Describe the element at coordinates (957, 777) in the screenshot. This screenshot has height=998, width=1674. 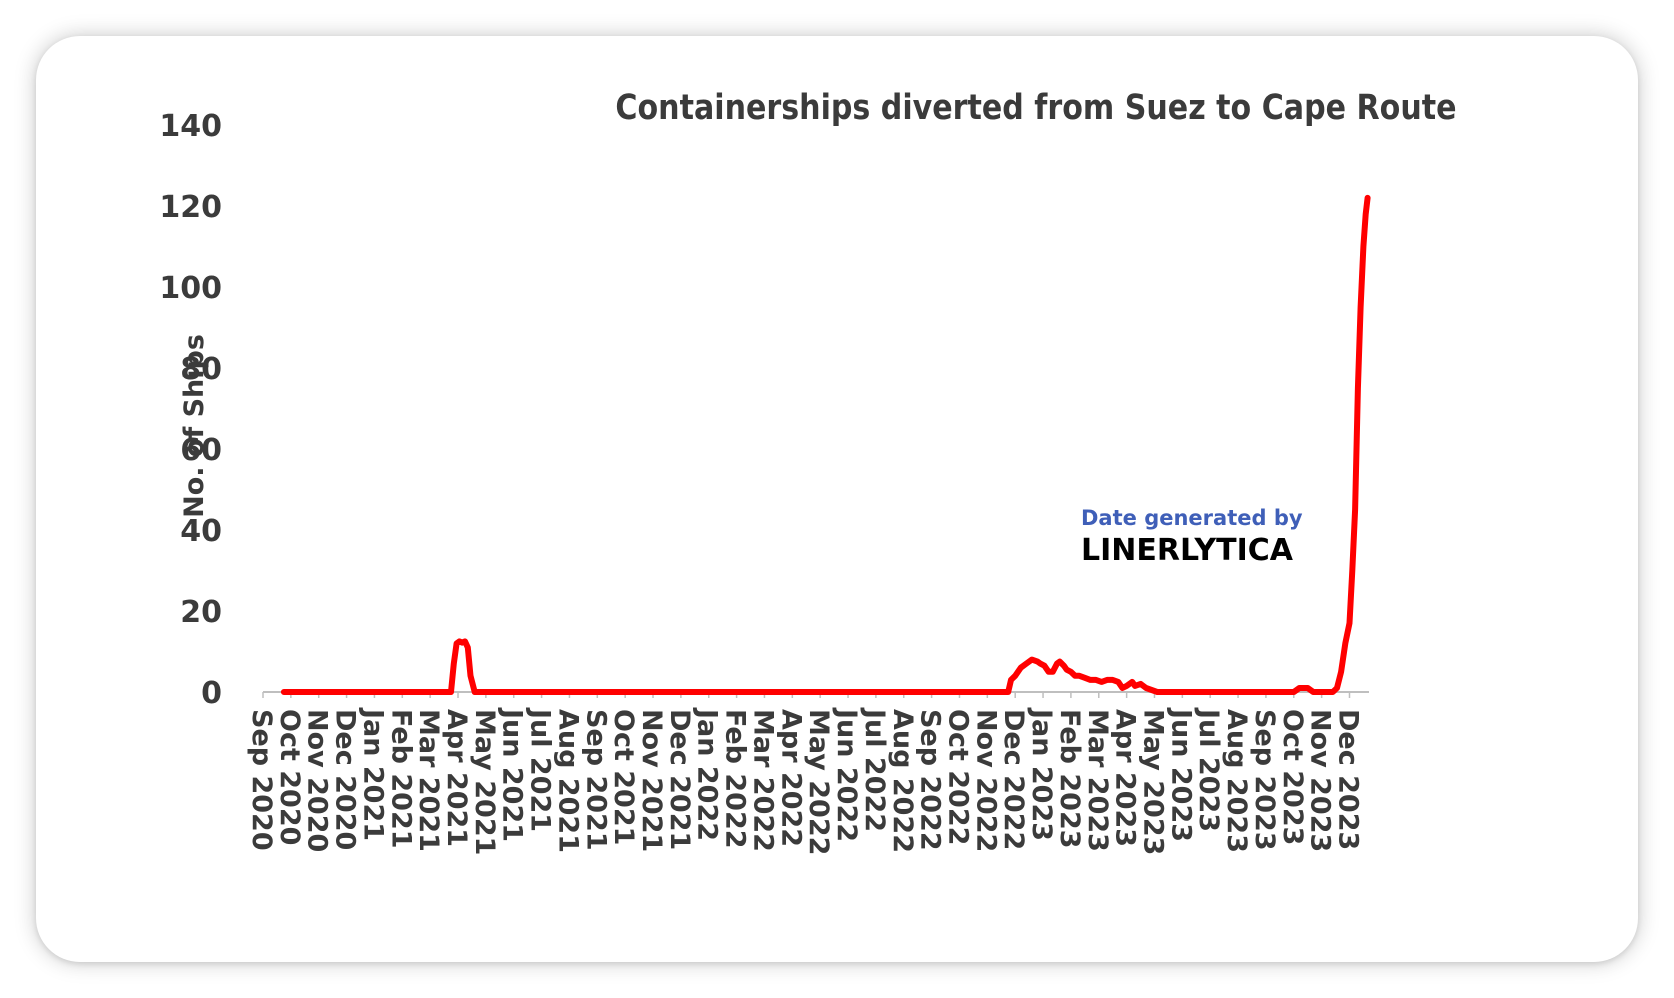
I see `x-tick-label: Oct 2022` at that location.